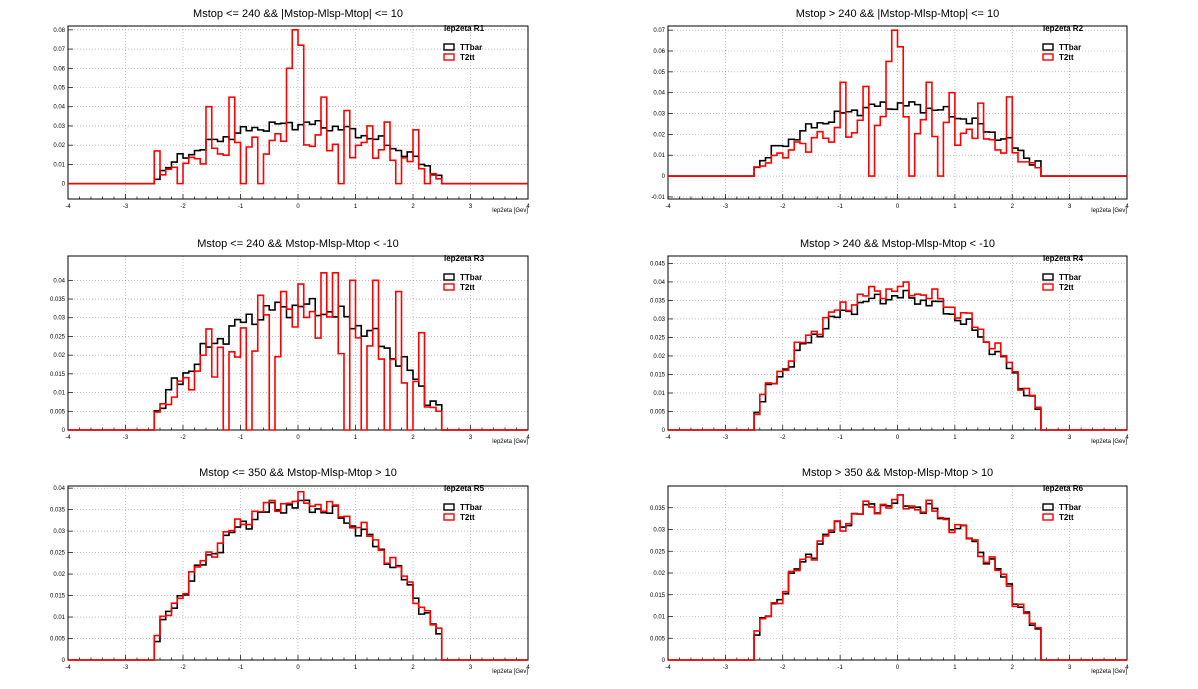  I want to click on chart-title: Mstop > 240 && Mstop-Mlsp-Mtop < -10, so click(897, 244).